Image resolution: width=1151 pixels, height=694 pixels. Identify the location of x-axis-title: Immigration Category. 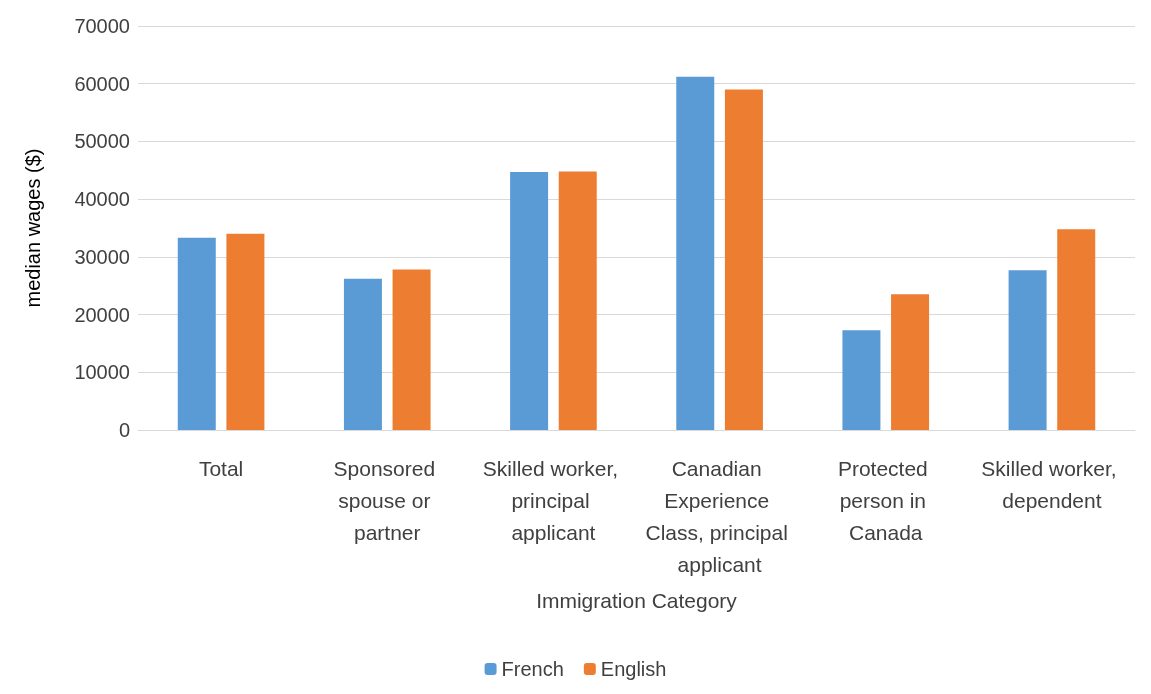
(637, 600).